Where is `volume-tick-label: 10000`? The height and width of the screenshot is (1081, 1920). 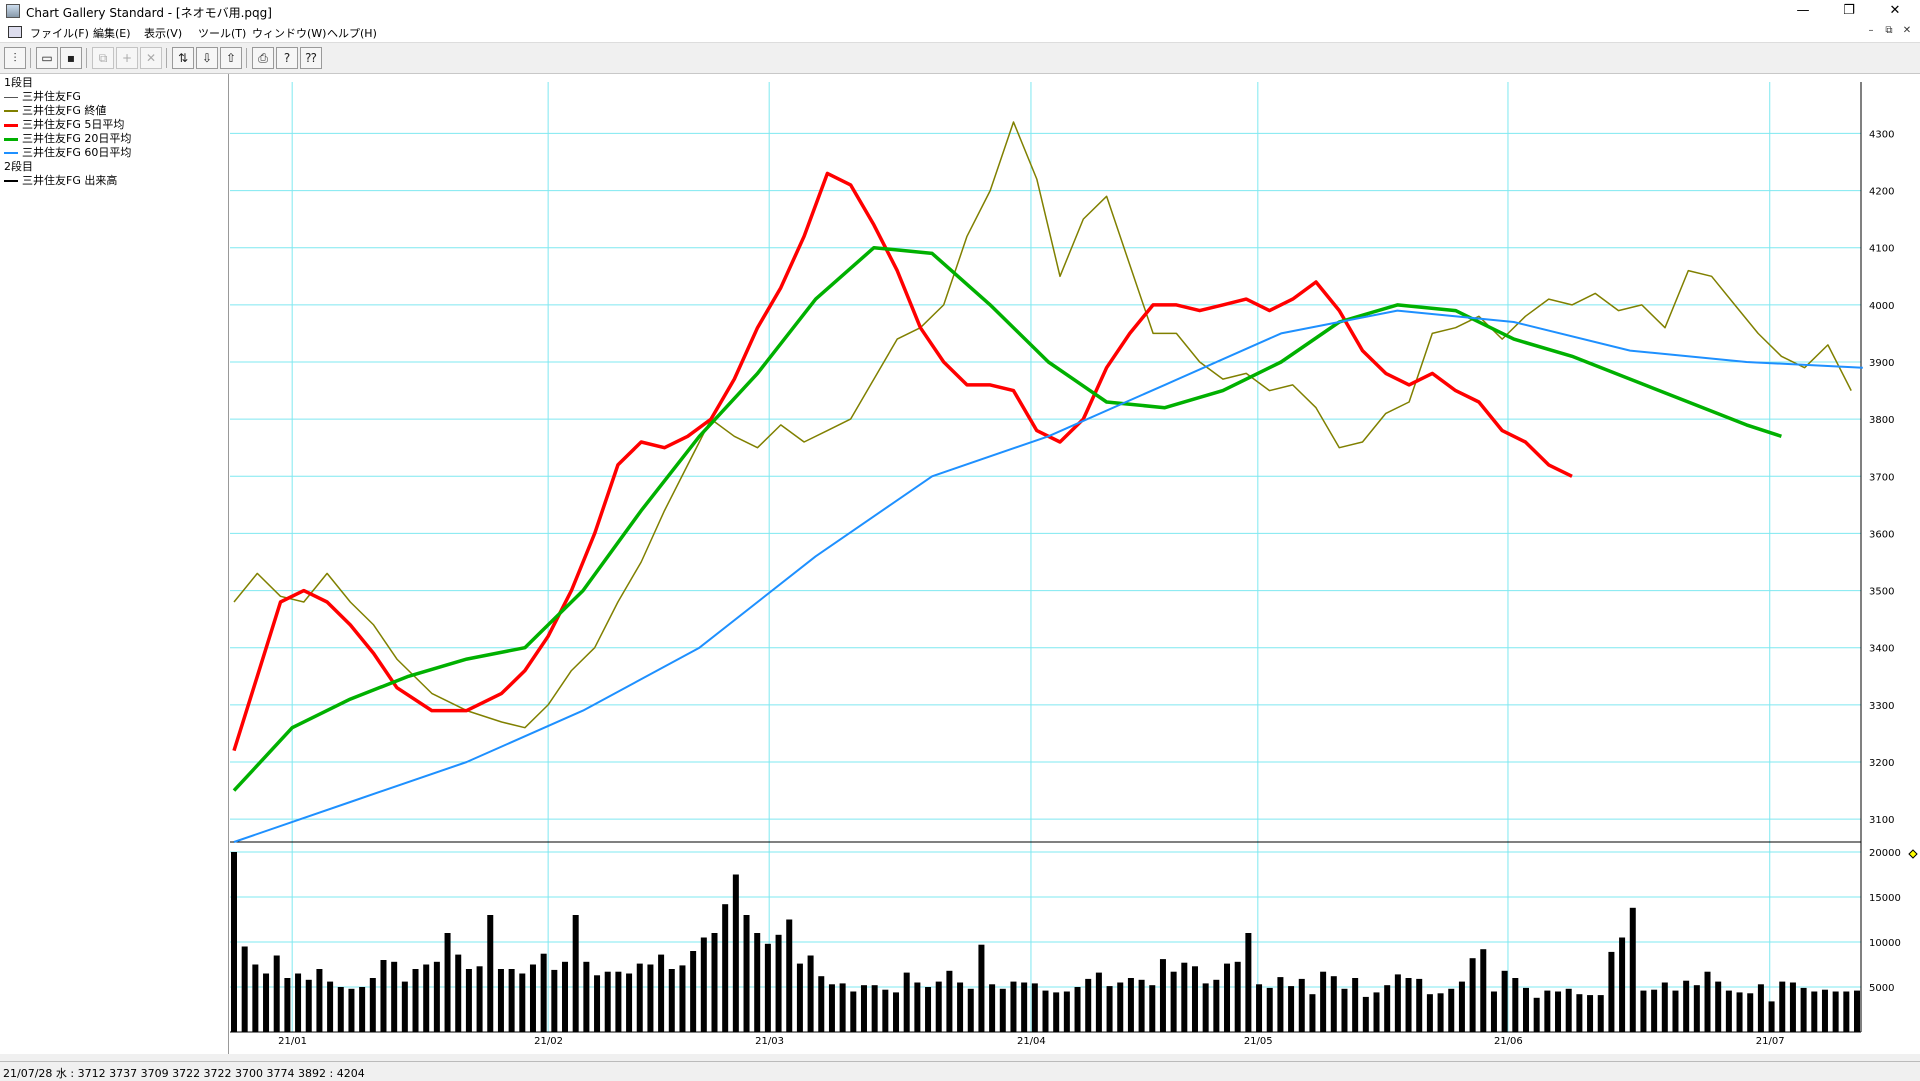 volume-tick-label: 10000 is located at coordinates (1885, 943).